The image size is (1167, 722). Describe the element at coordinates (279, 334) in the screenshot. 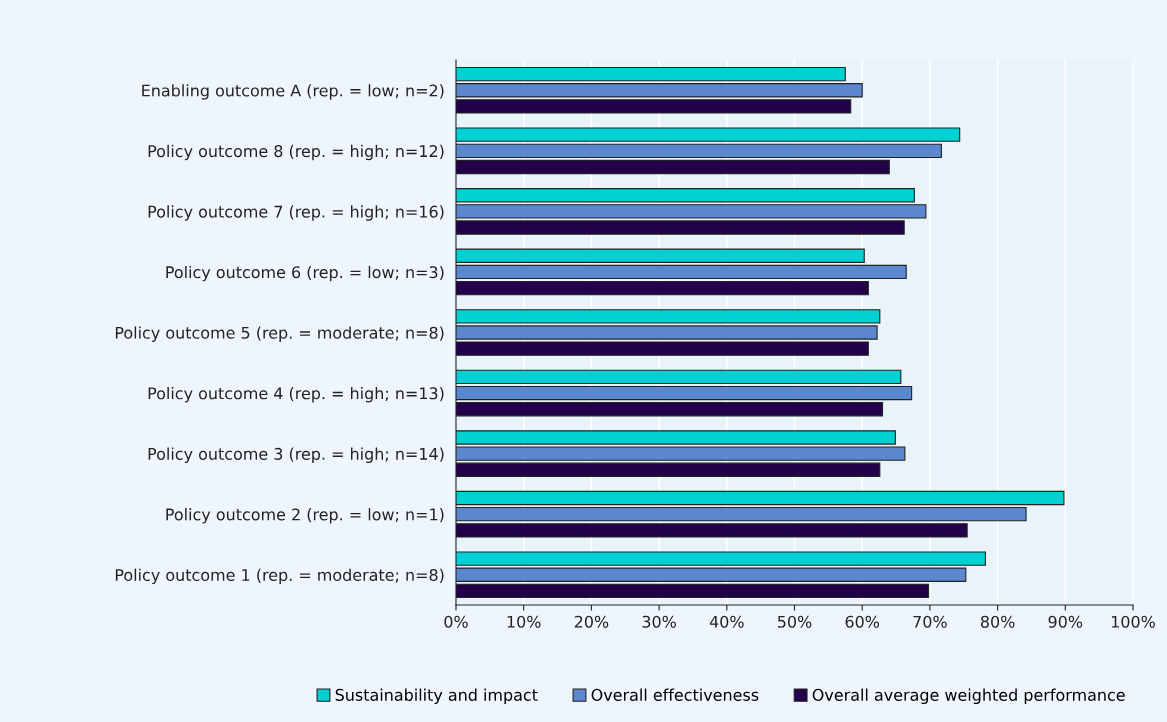

I see `y-tick-label: Policy outcome 5 (rep. = moderate; n=8)` at that location.